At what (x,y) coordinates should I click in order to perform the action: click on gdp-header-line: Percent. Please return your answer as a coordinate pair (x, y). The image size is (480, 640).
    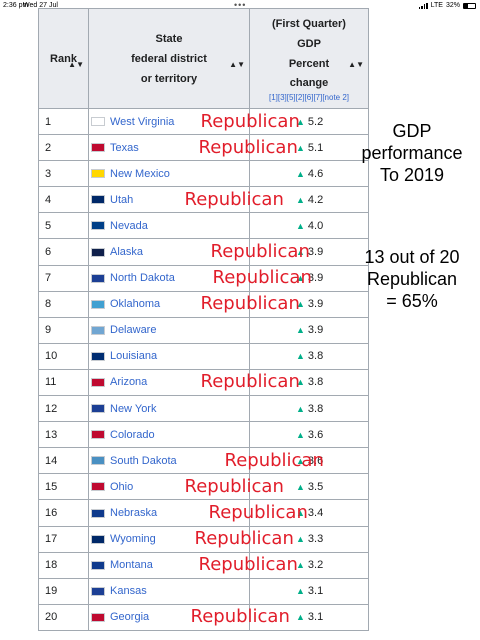
    Looking at the image, I should click on (309, 63).